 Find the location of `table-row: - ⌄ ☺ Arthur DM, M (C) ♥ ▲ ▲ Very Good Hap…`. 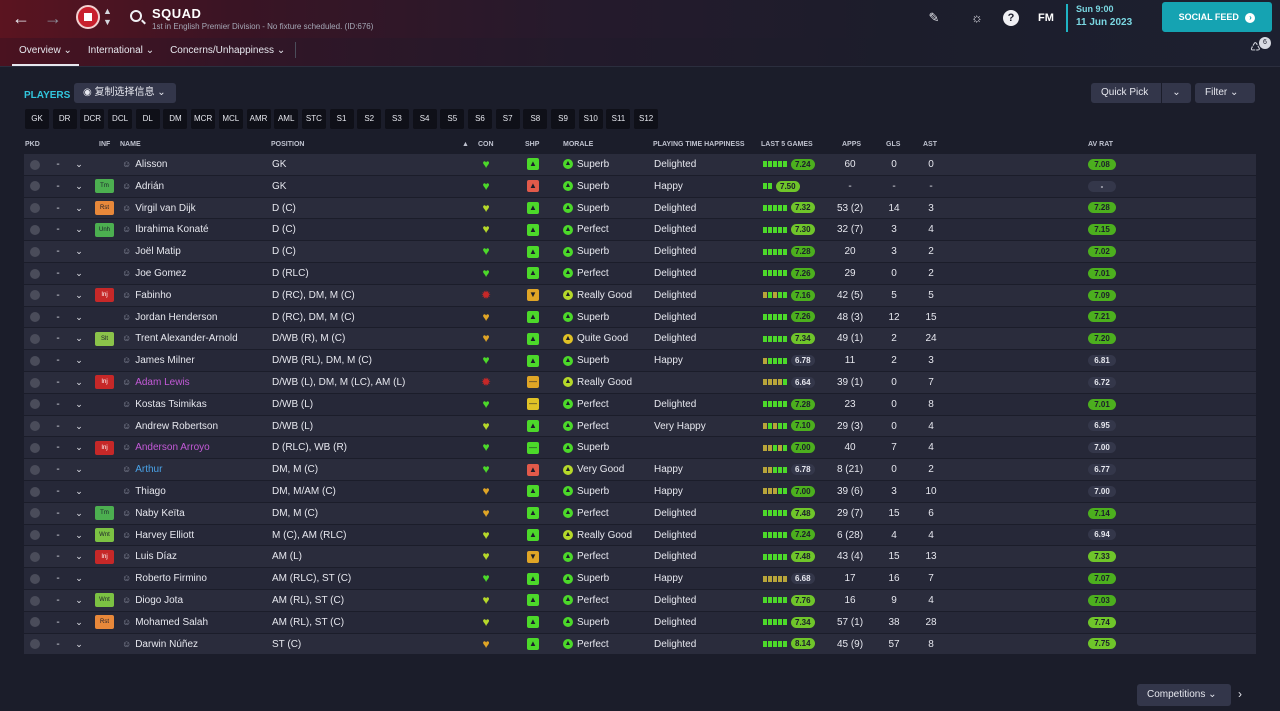

table-row: - ⌄ ☺ Arthur DM, M (C) ♥ ▲ ▲ Very Good Hap… is located at coordinates (640, 470).